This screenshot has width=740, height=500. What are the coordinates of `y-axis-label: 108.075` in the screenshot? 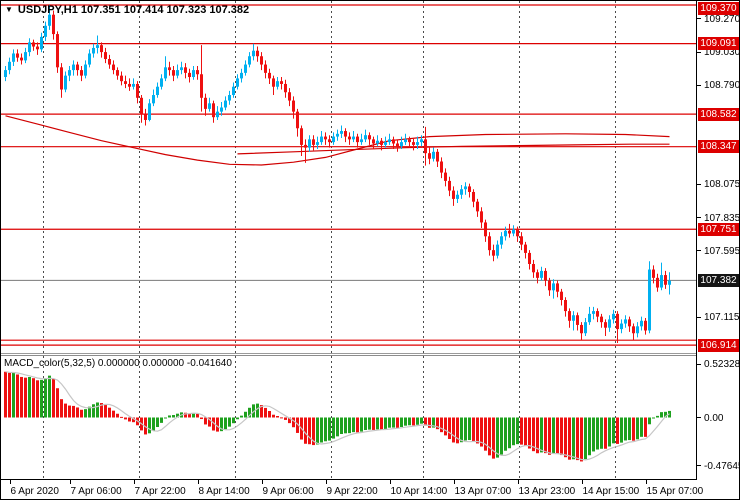 It's located at (722, 185).